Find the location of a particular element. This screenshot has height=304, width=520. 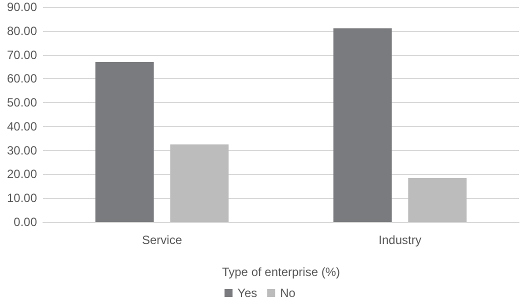

y-tick-label: 50.00 is located at coordinates (22, 103).